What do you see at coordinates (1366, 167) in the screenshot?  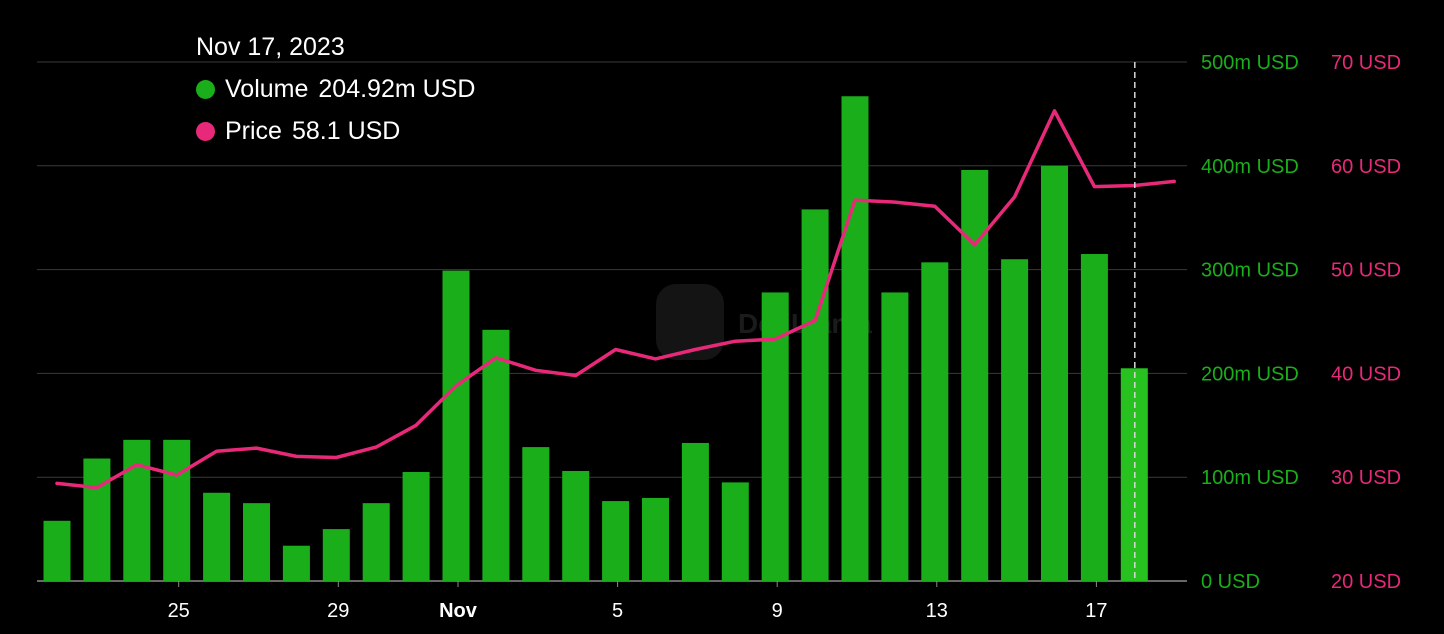 I see `y-right-tick-label: 60 USD` at bounding box center [1366, 167].